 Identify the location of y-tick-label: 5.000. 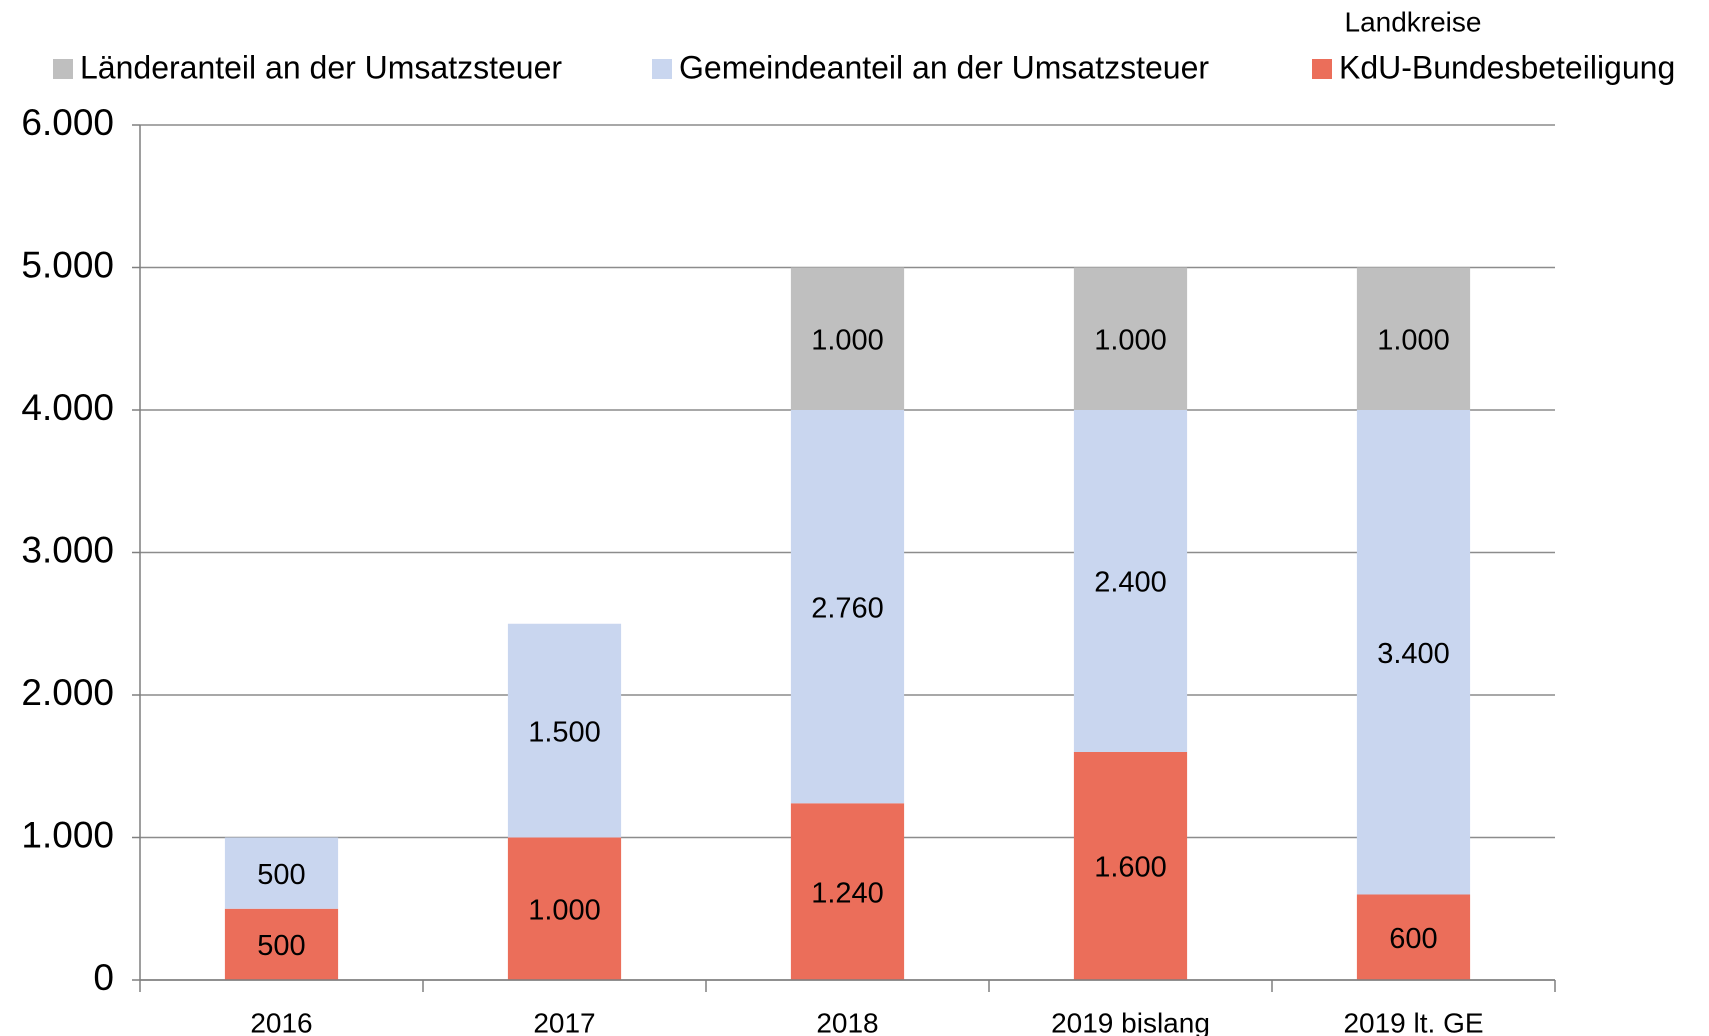
(67, 264).